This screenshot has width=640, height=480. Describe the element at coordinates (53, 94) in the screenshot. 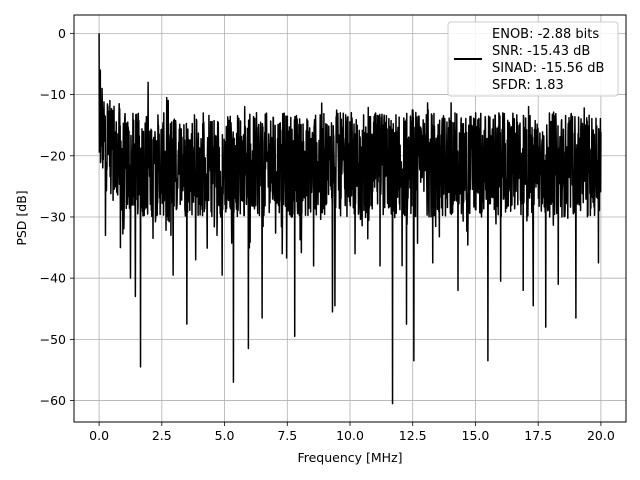

I see `y-tick-label: −10` at that location.